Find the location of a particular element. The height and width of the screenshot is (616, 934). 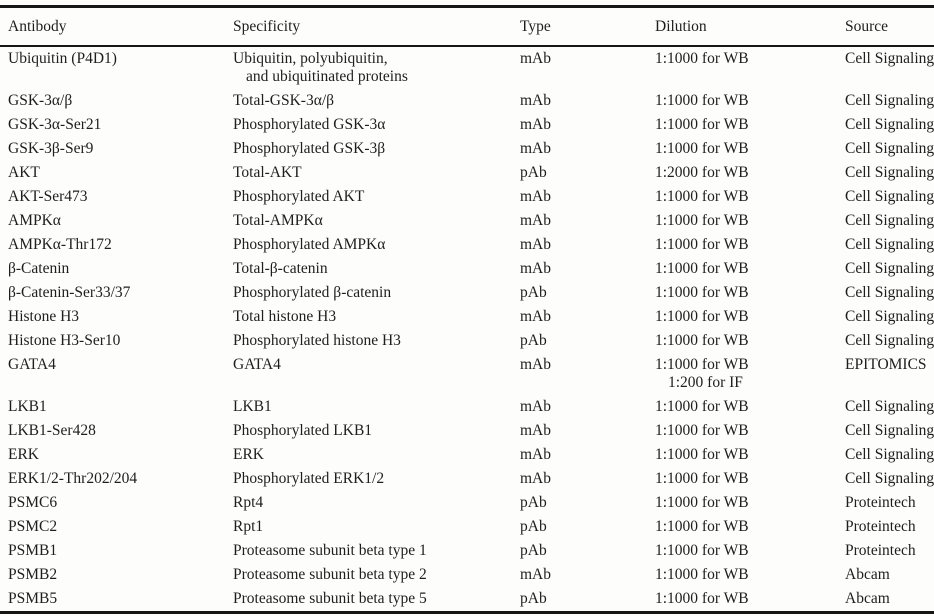

cell-text-antibody: LKB1 is located at coordinates (27, 406).